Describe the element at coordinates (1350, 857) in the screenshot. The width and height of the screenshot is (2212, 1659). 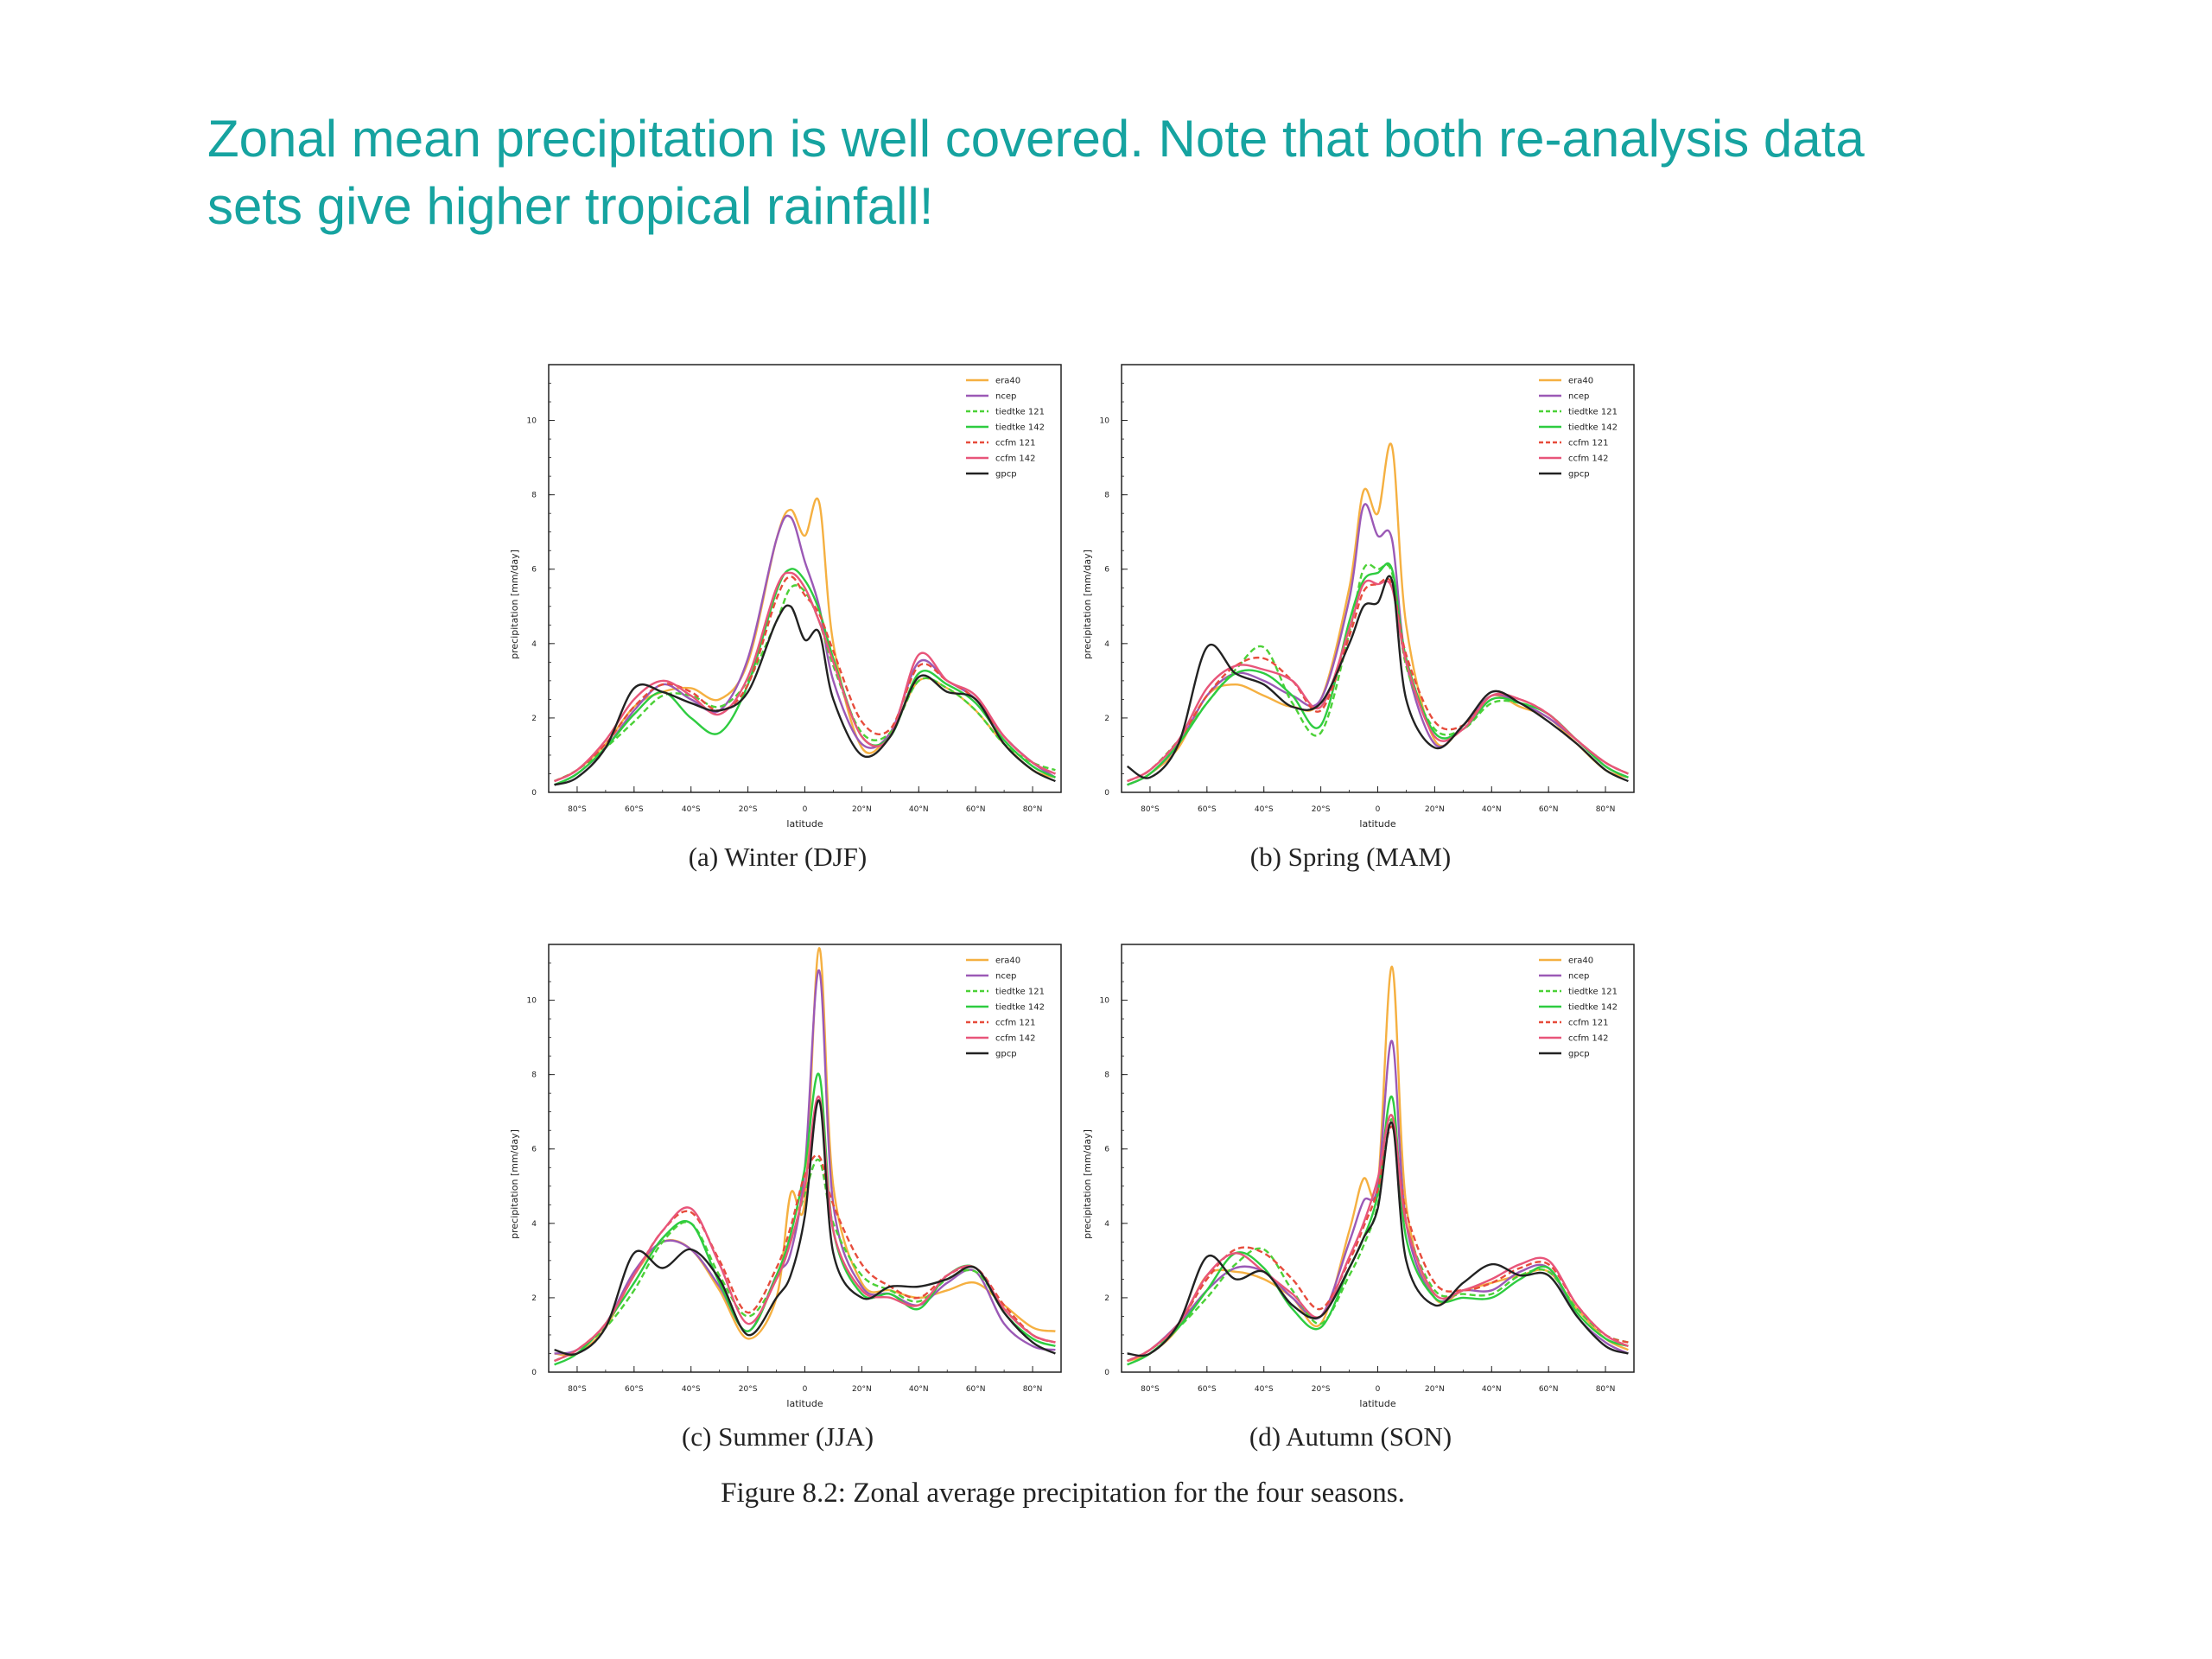
I see `chart-caption-spring: (b) Spring (MAM)` at that location.